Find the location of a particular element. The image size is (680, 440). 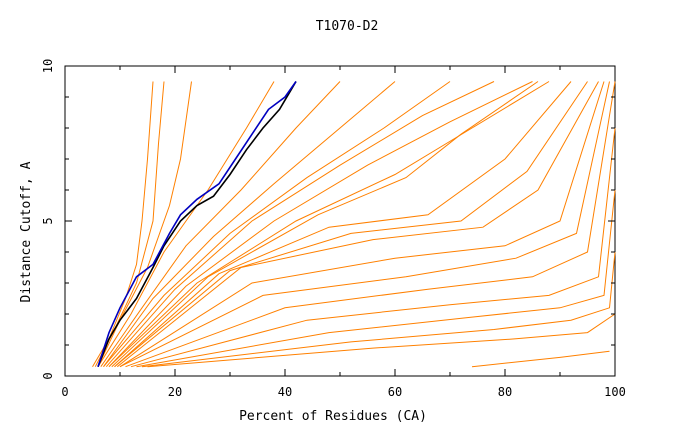

chart-title: T1070-D2 is located at coordinates (347, 26).